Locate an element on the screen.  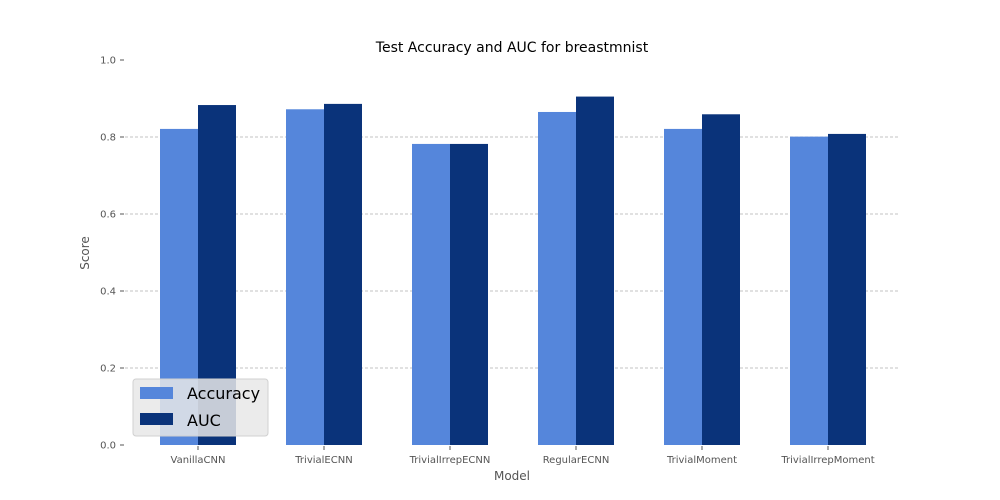
legend: Accuracy AUC is located at coordinates (200, 407).